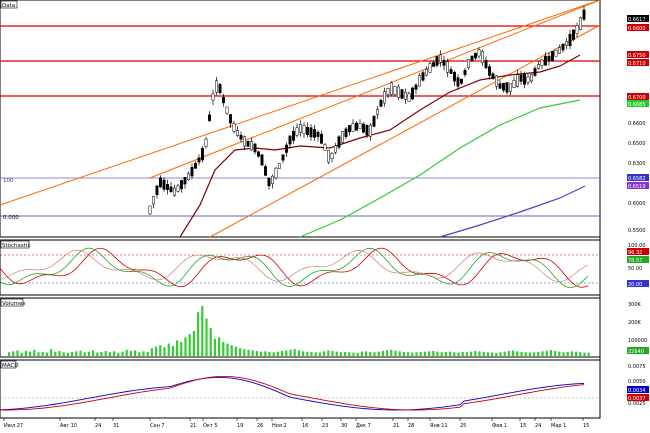 This screenshot has width=650, height=433. I want to click on price-tag: 0.6710, so click(638, 63).